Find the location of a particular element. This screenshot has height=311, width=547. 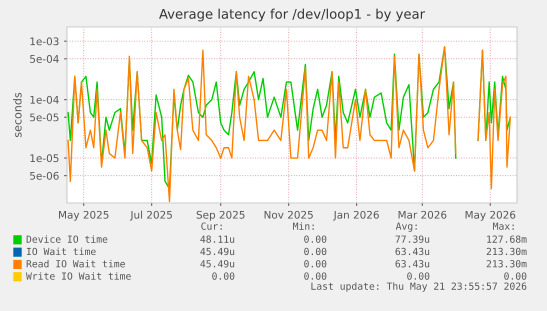

x-tick-label: Jan 2026 is located at coordinates (356, 215).